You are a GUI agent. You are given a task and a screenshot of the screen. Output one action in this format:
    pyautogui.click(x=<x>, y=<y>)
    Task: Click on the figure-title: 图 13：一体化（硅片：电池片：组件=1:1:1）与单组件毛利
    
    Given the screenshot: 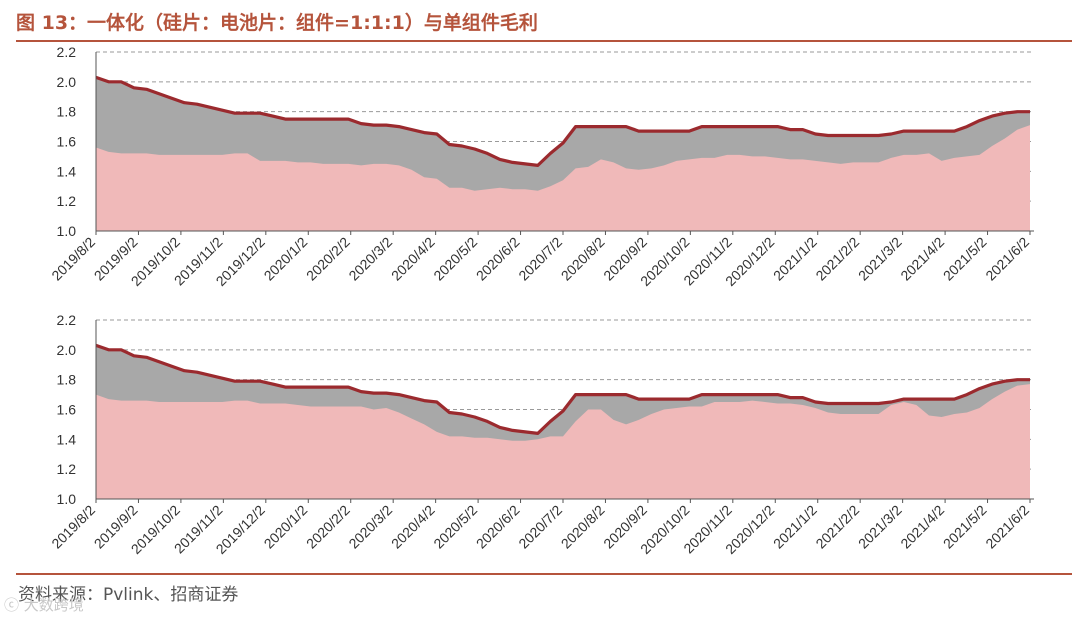 What is the action you would take?
    pyautogui.click(x=277, y=23)
    